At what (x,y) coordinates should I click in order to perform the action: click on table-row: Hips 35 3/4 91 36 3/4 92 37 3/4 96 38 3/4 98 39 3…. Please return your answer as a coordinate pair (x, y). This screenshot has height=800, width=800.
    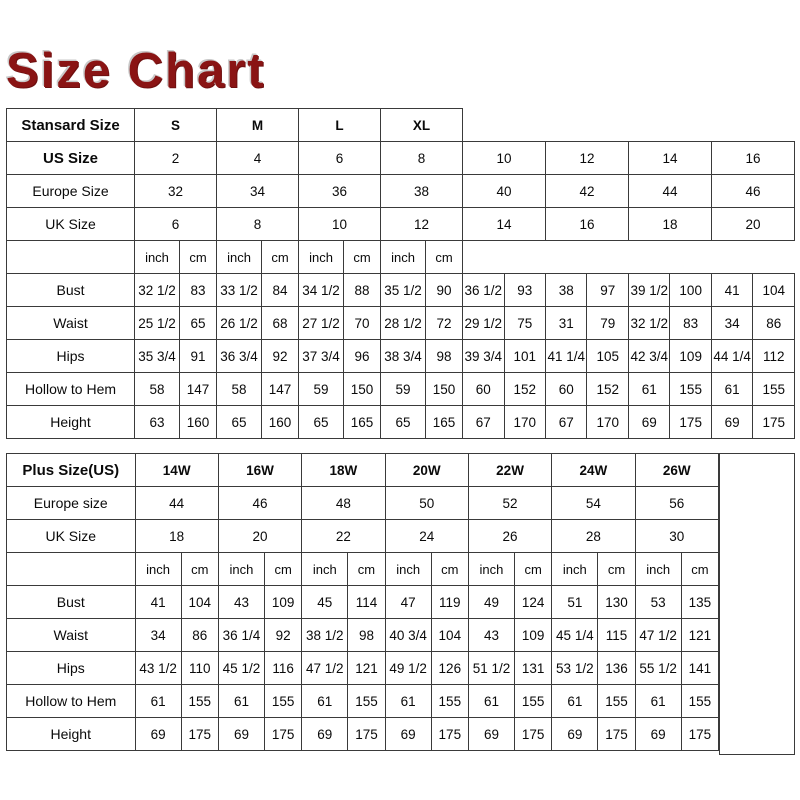
    Looking at the image, I should click on (400, 356).